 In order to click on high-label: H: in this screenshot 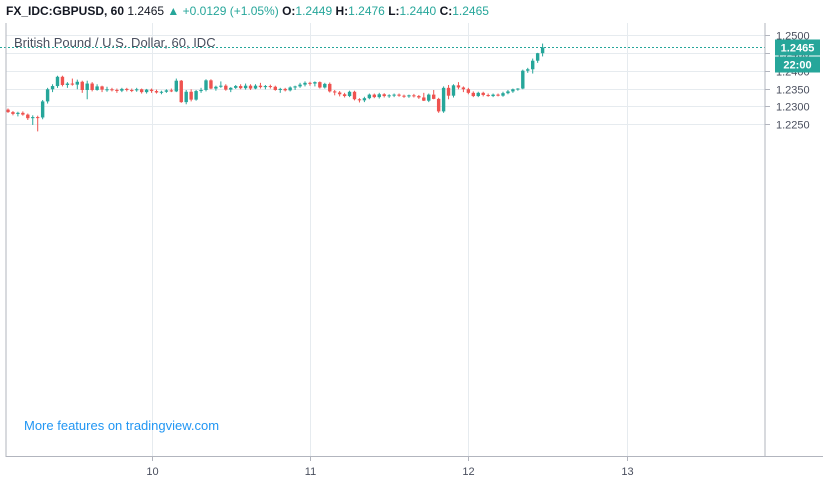, I will do `click(342, 11)`.